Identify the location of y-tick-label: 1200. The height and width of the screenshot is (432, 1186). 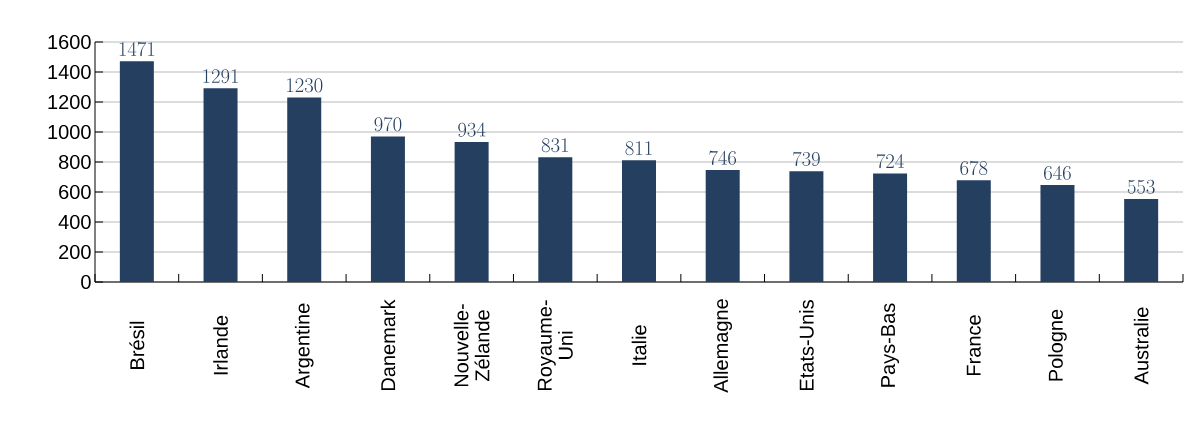
(69, 102).